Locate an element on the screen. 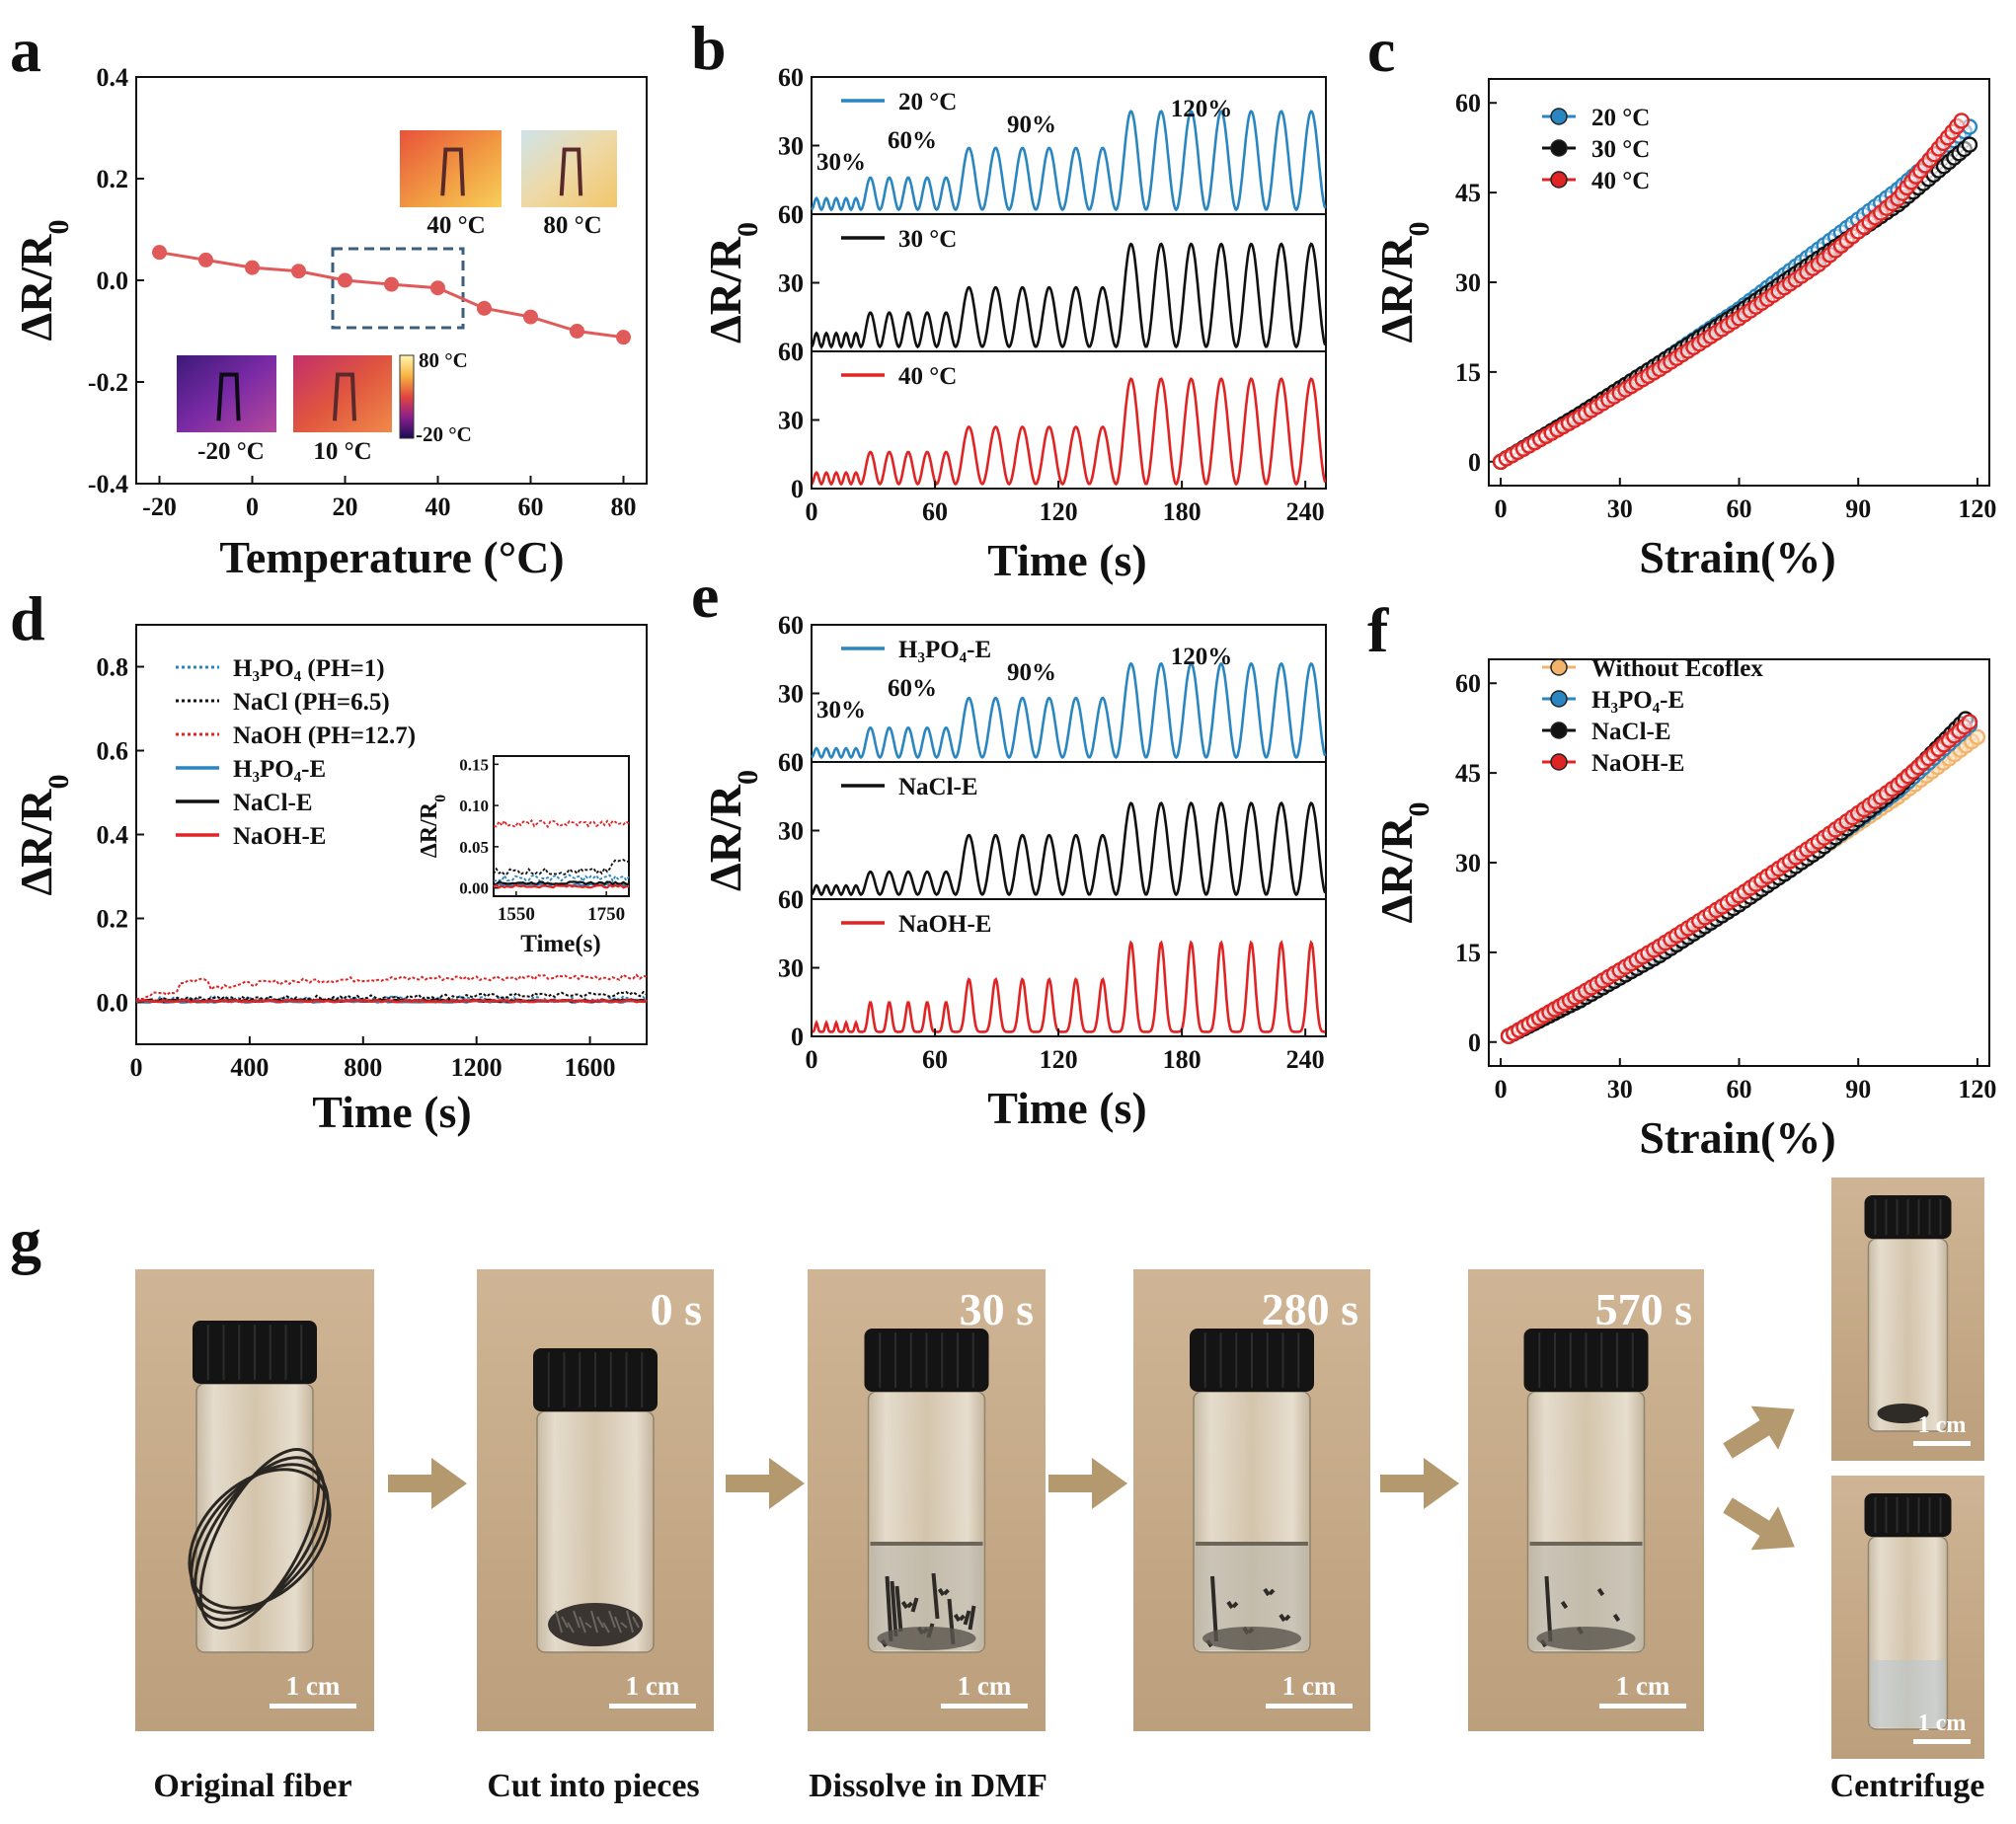  x-tick-label: 800 is located at coordinates (363, 1067).